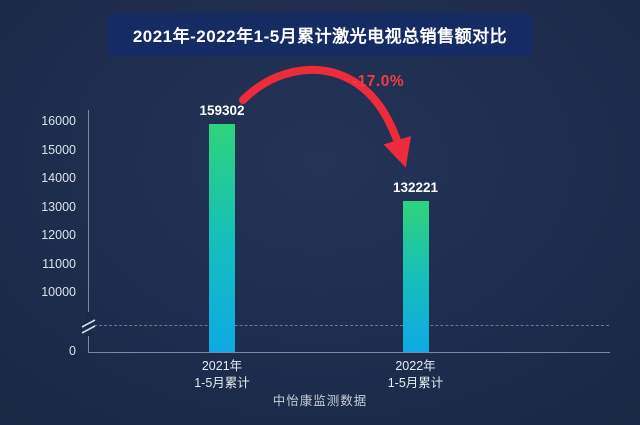 The width and height of the screenshot is (640, 425). Describe the element at coordinates (378, 81) in the screenshot. I see `percent-change-label: -17.0%` at that location.